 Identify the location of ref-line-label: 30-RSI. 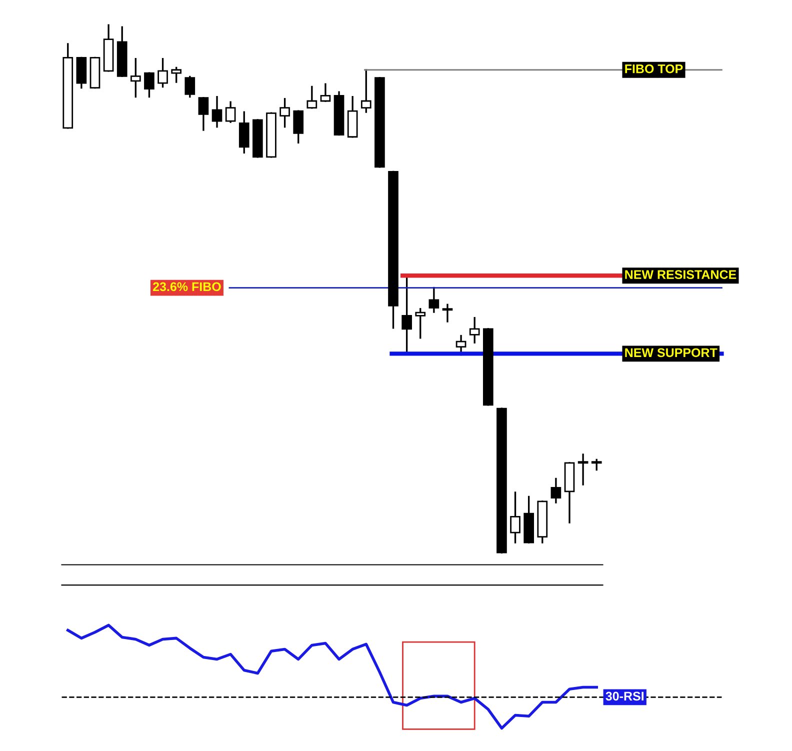
(625, 696).